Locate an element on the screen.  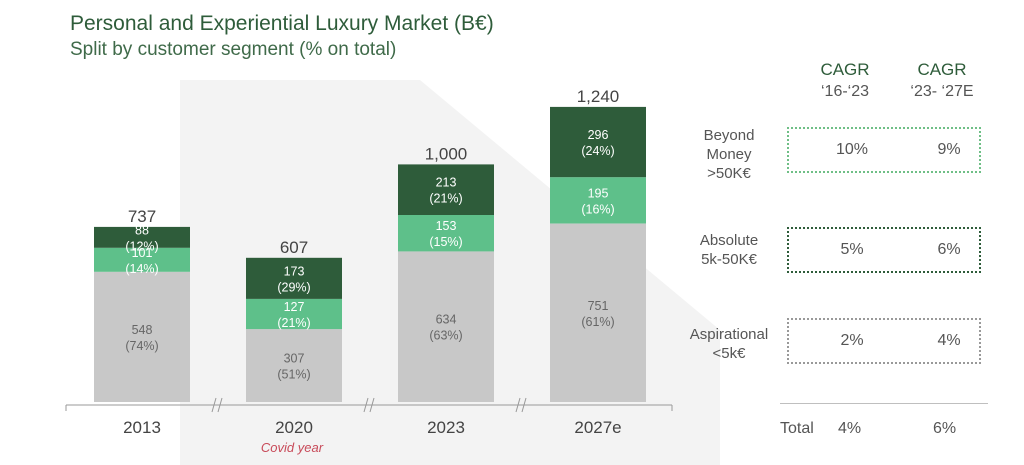
bar-value-label: 307 is located at coordinates (294, 359).